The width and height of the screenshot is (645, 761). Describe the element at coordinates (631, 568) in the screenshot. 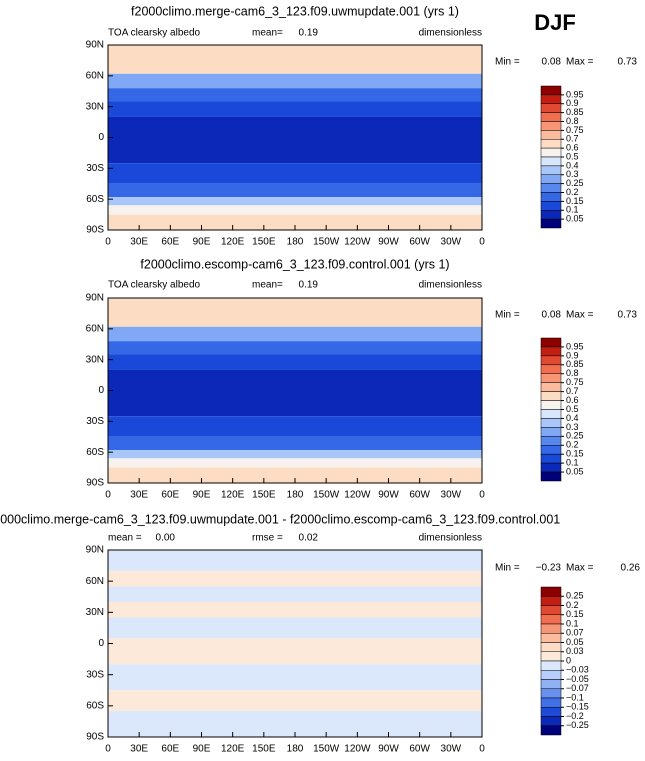

I see `max-value: 0.26` at that location.